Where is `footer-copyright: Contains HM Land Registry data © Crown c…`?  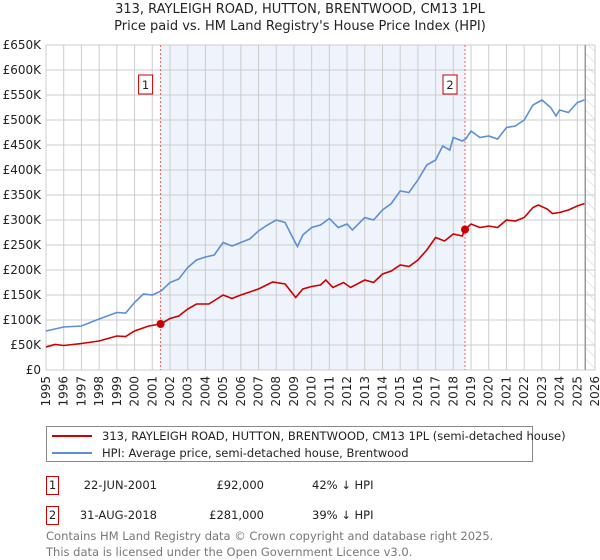 footer-copyright: Contains HM Land Registry data © Crown c… is located at coordinates (270, 536).